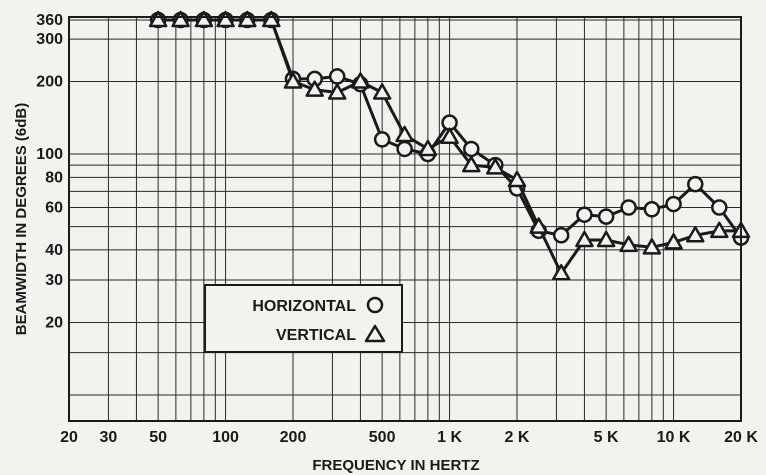 The image size is (766, 475). What do you see at coordinates (375, 333) in the screenshot?
I see `legend-triangle-icon` at bounding box center [375, 333].